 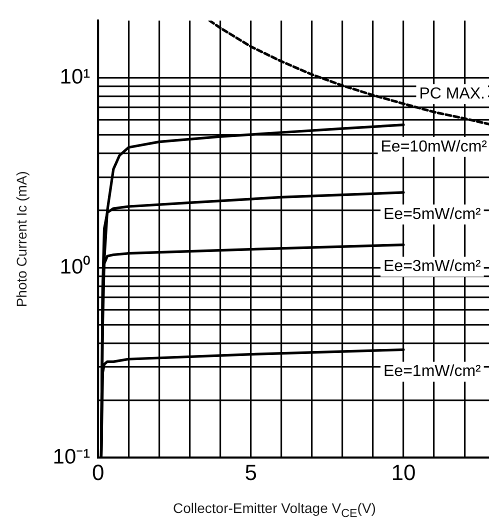 What do you see at coordinates (250, 472) in the screenshot?
I see `x-tick-label: 5` at bounding box center [250, 472].